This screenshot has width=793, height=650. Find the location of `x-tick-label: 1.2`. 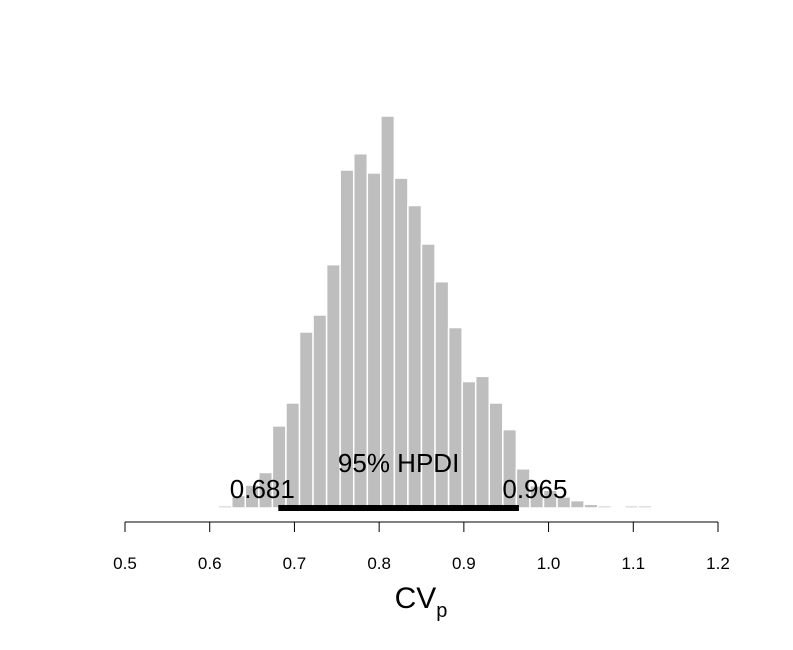

x-tick-label: 1.2 is located at coordinates (718, 563).